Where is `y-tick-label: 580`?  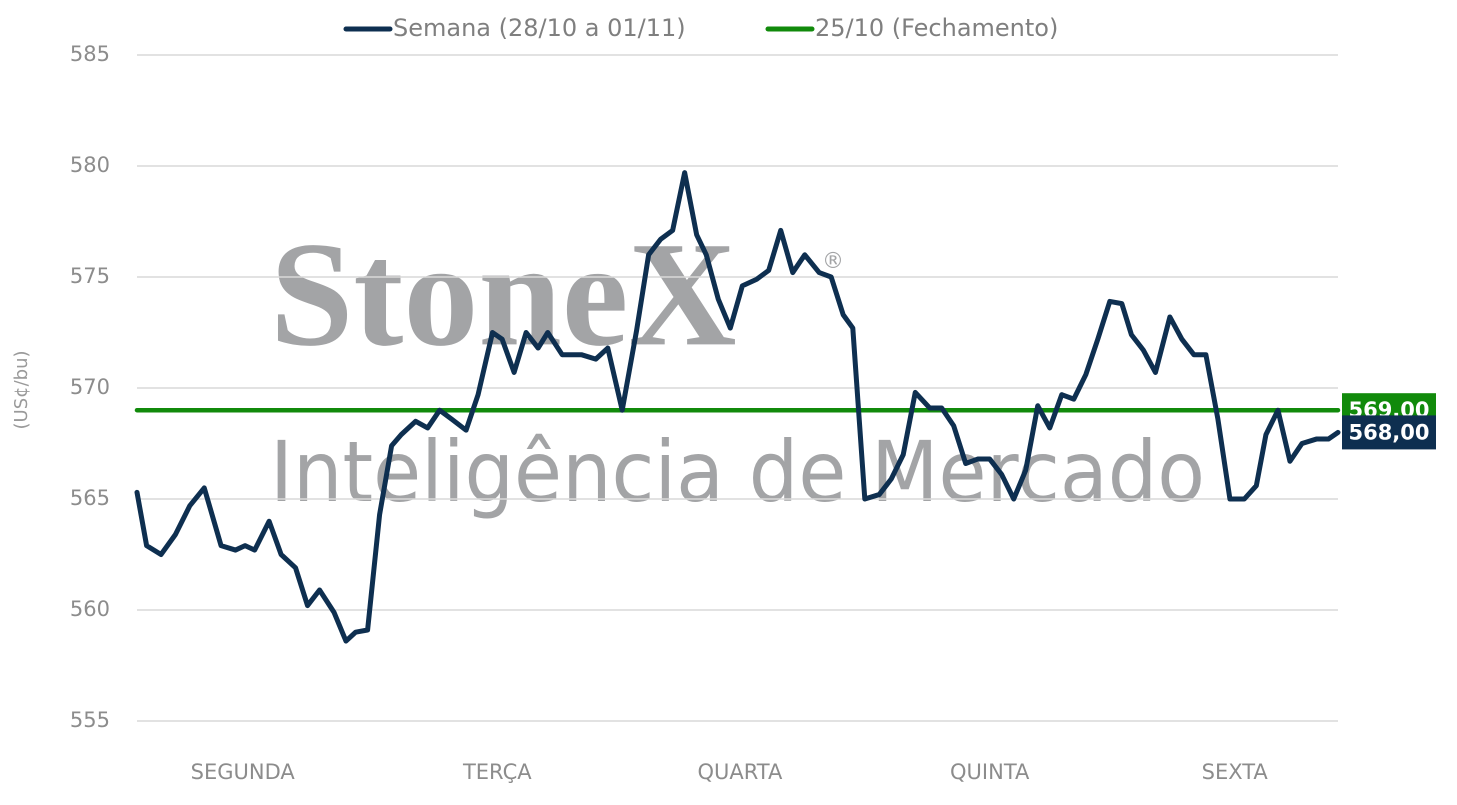 y-tick-label: 580 is located at coordinates (90, 165).